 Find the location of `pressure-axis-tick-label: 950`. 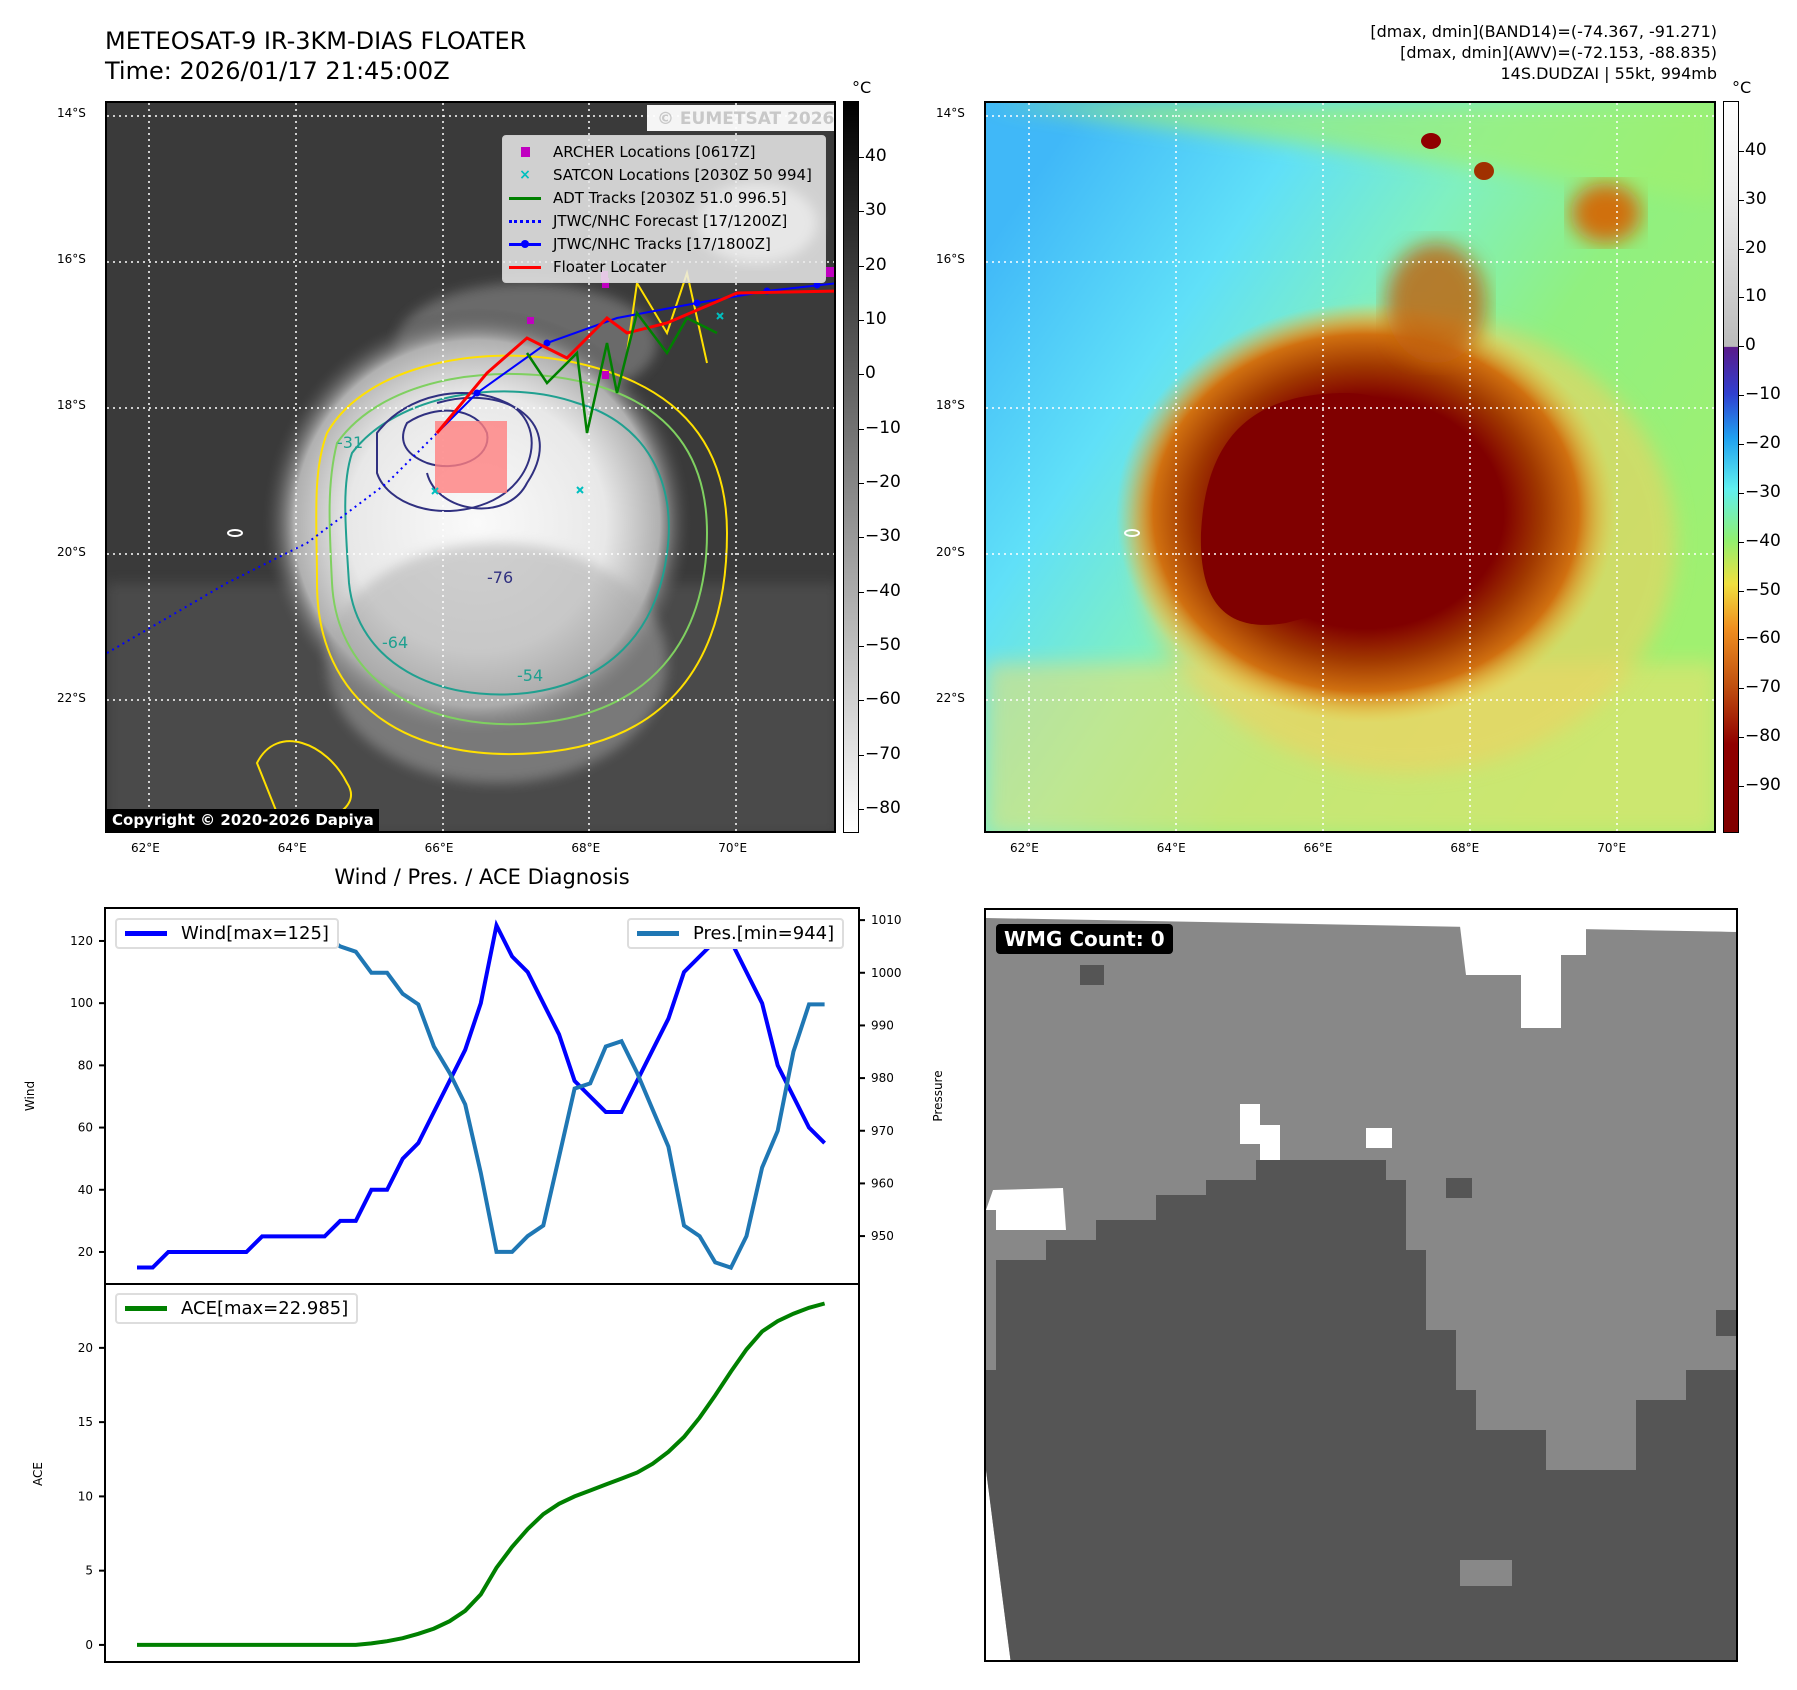

pressure-axis-tick-label: 950 is located at coordinates (882, 1236).